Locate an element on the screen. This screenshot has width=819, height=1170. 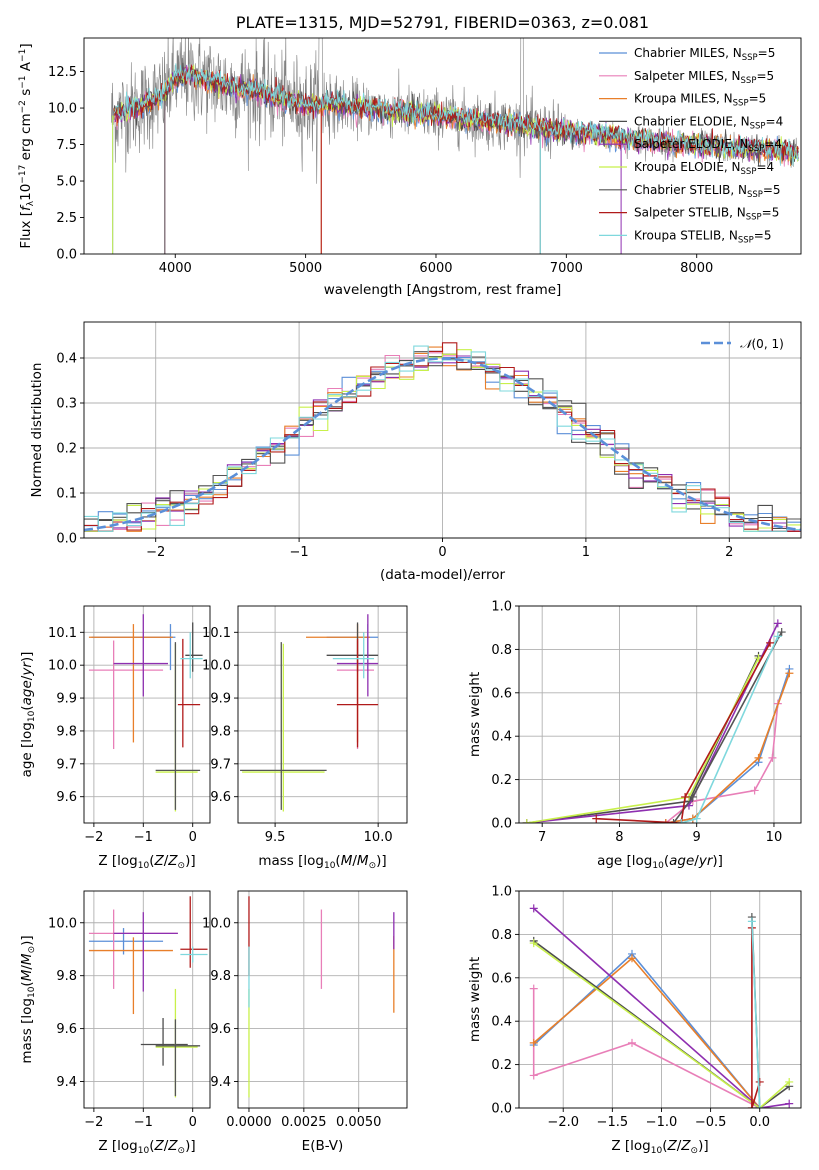
histogram-step-line is located at coordinates (442, 438).